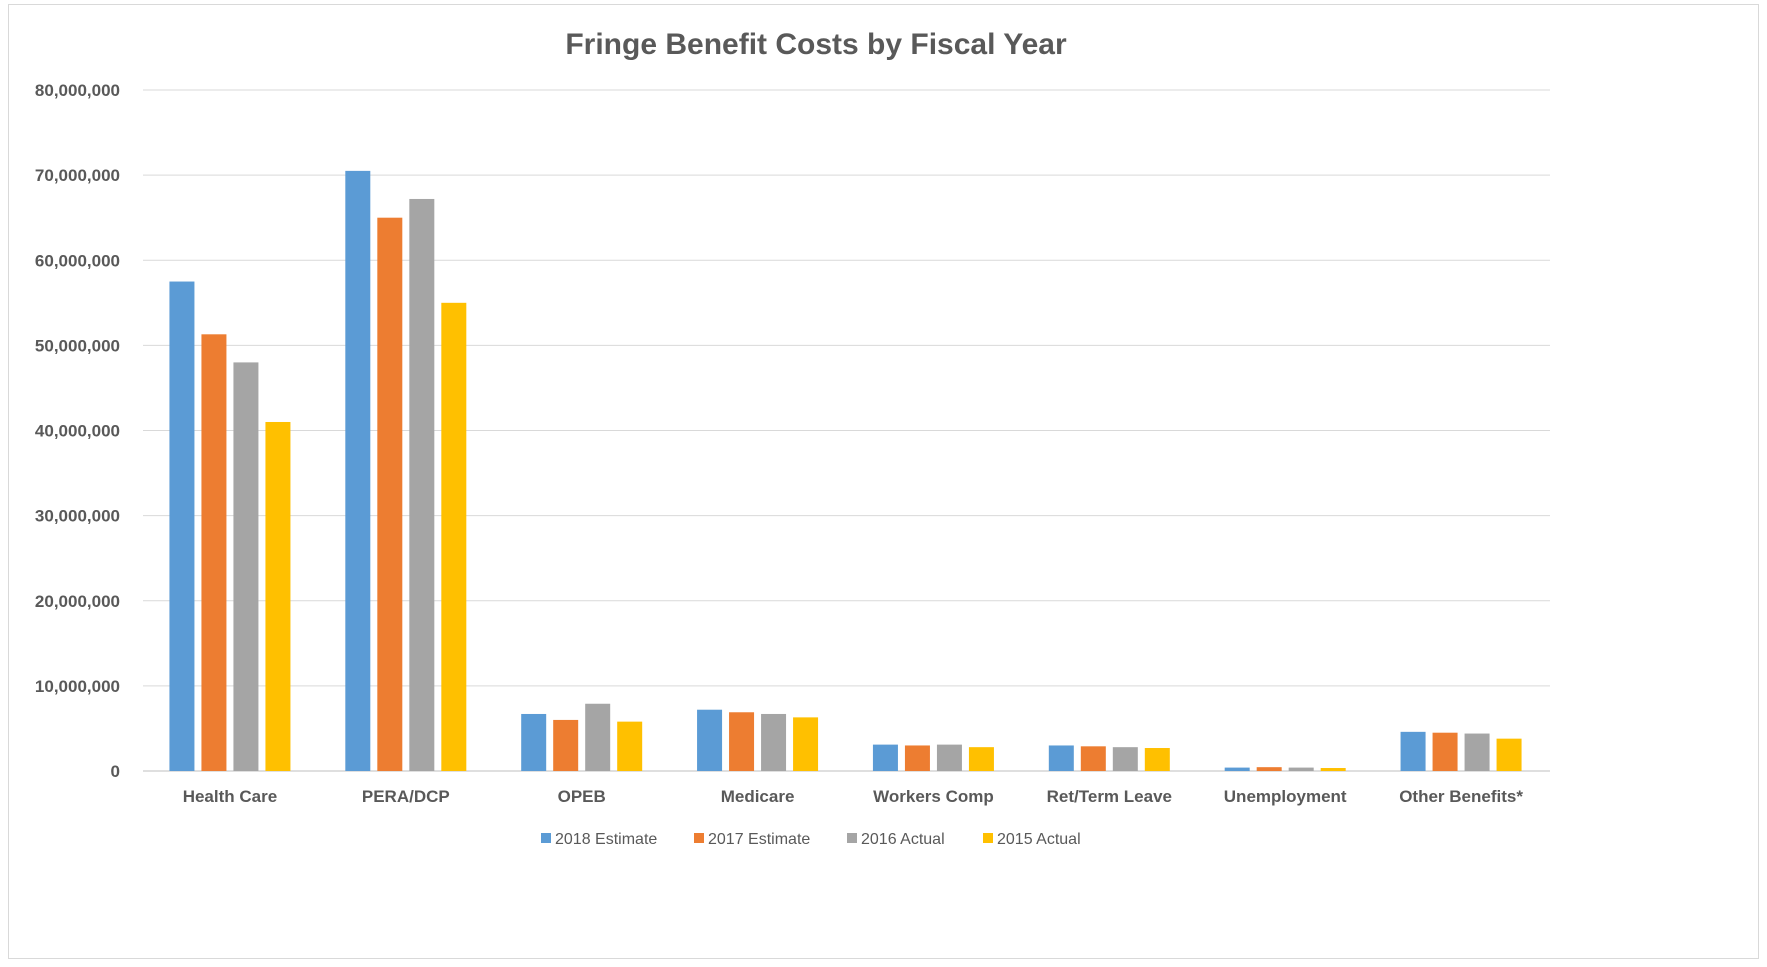 This screenshot has height=967, width=1767. I want to click on y-tick-label: 10,000,000, so click(77, 686).